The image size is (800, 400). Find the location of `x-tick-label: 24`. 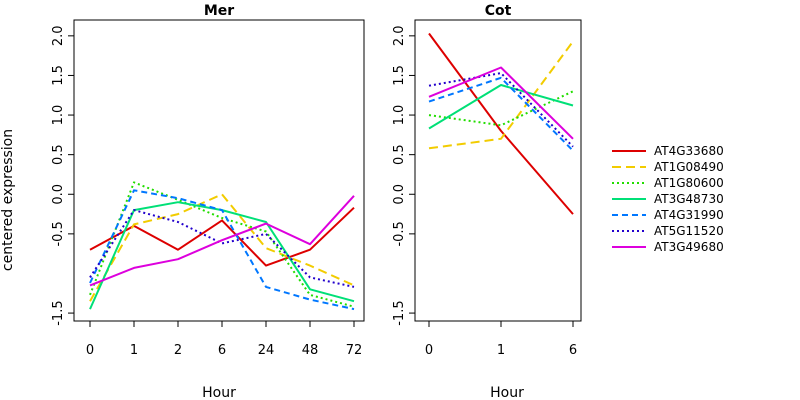

x-tick-label: 24 is located at coordinates (266, 350).